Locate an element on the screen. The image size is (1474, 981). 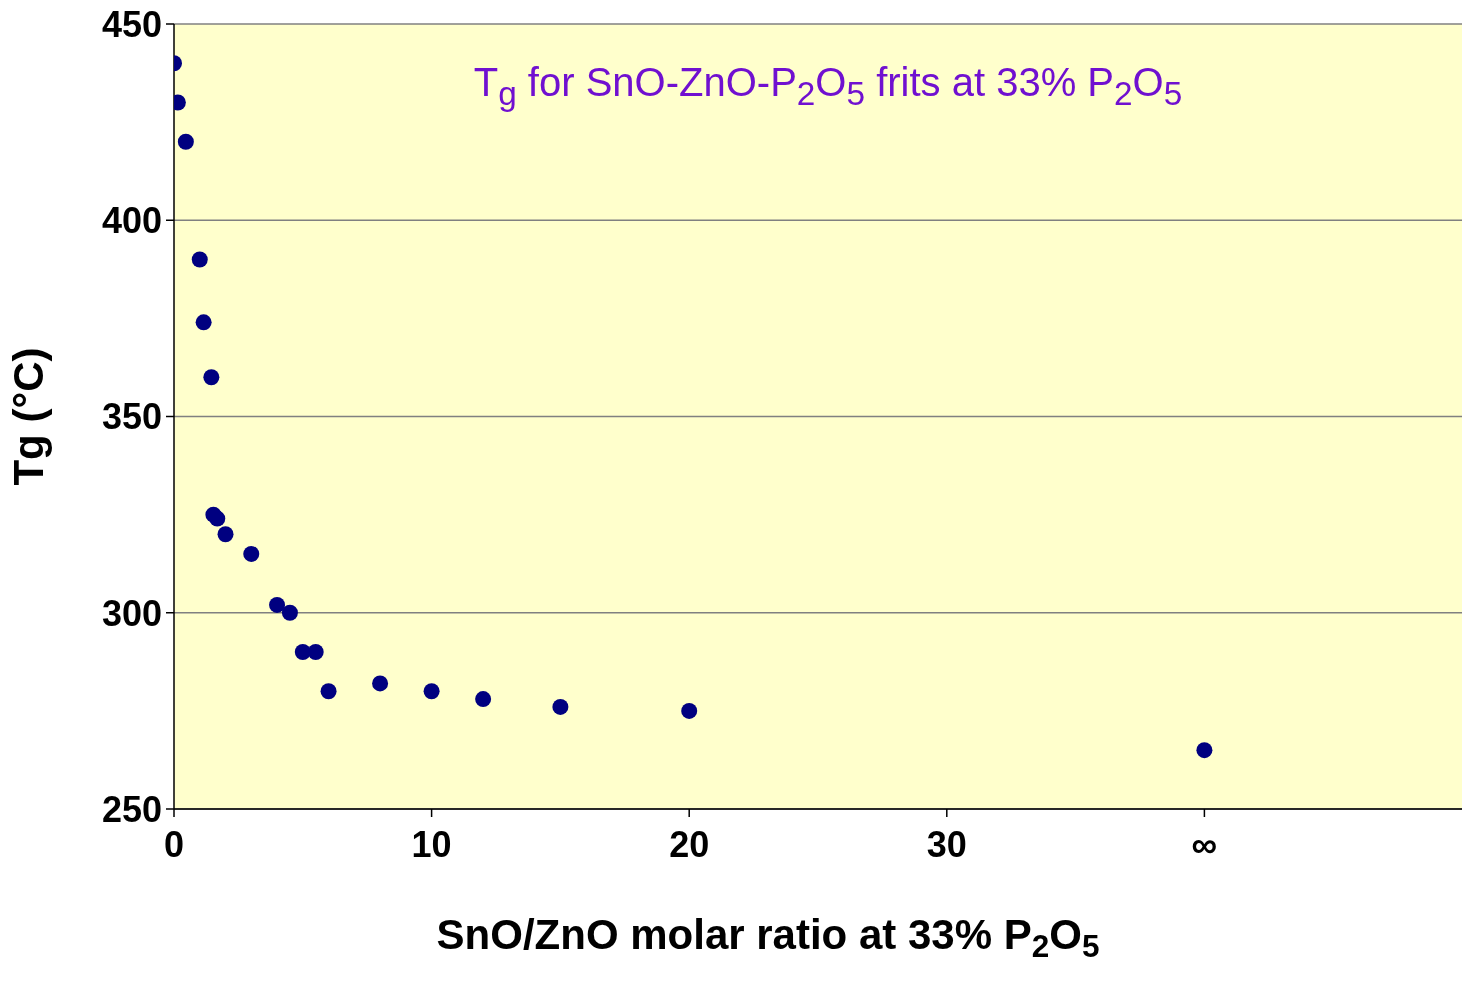
y-tick-label: 300 is located at coordinates (131, 613).